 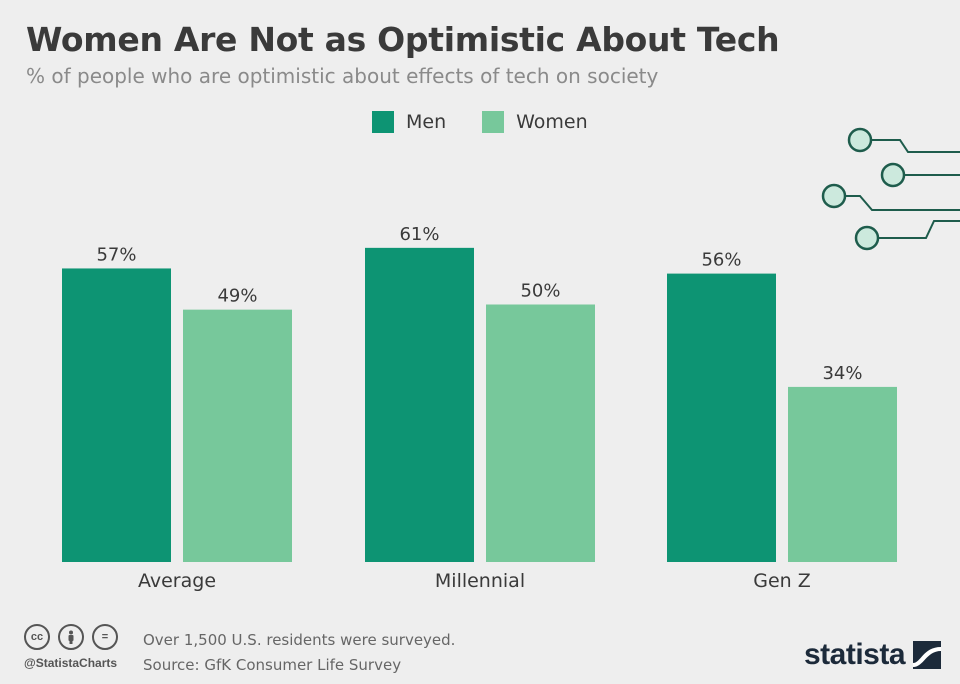 What do you see at coordinates (426, 122) in the screenshot?
I see `legend-label-men: Men` at bounding box center [426, 122].